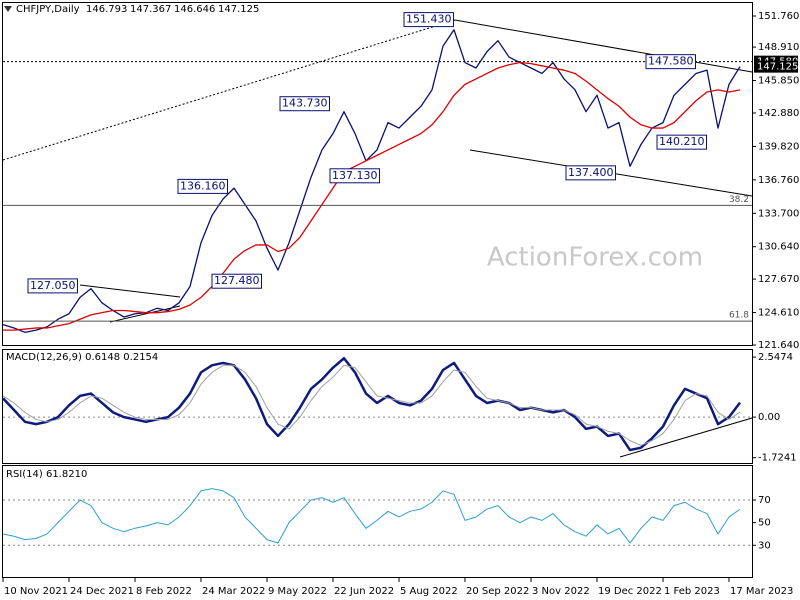 This screenshot has height=600, width=800. Describe the element at coordinates (429, 591) in the screenshot. I see `x-tick-label: 5 Aug 2022` at that location.